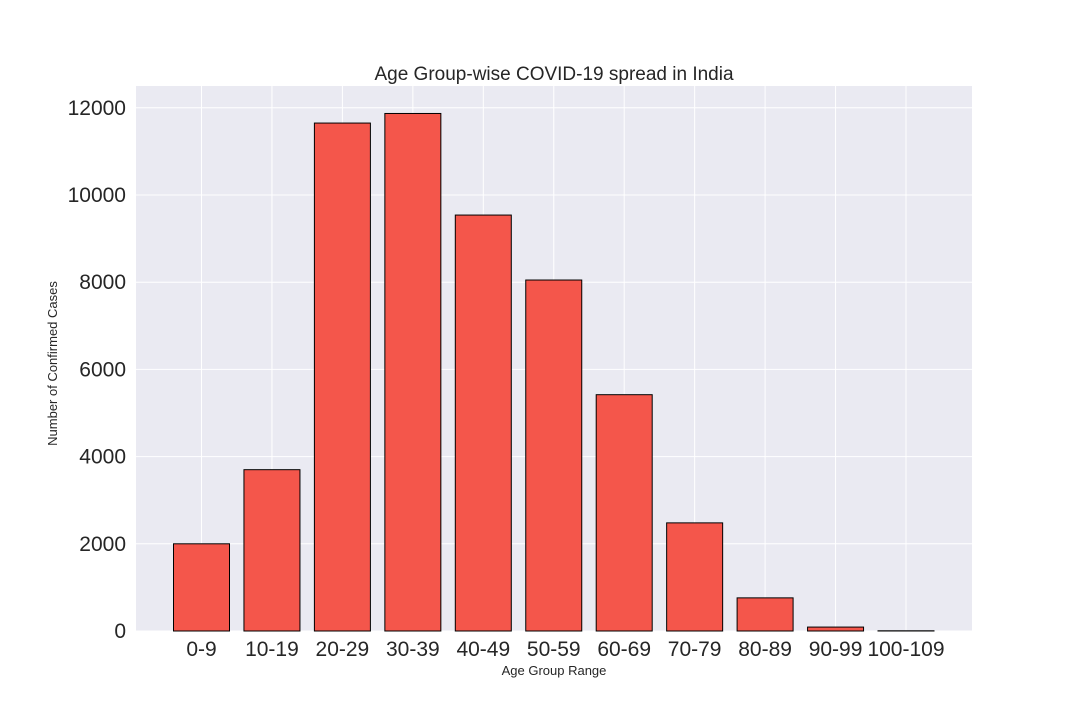 The image size is (1080, 720). Describe the element at coordinates (624, 649) in the screenshot. I see `x-tick-label: 60-69` at that location.